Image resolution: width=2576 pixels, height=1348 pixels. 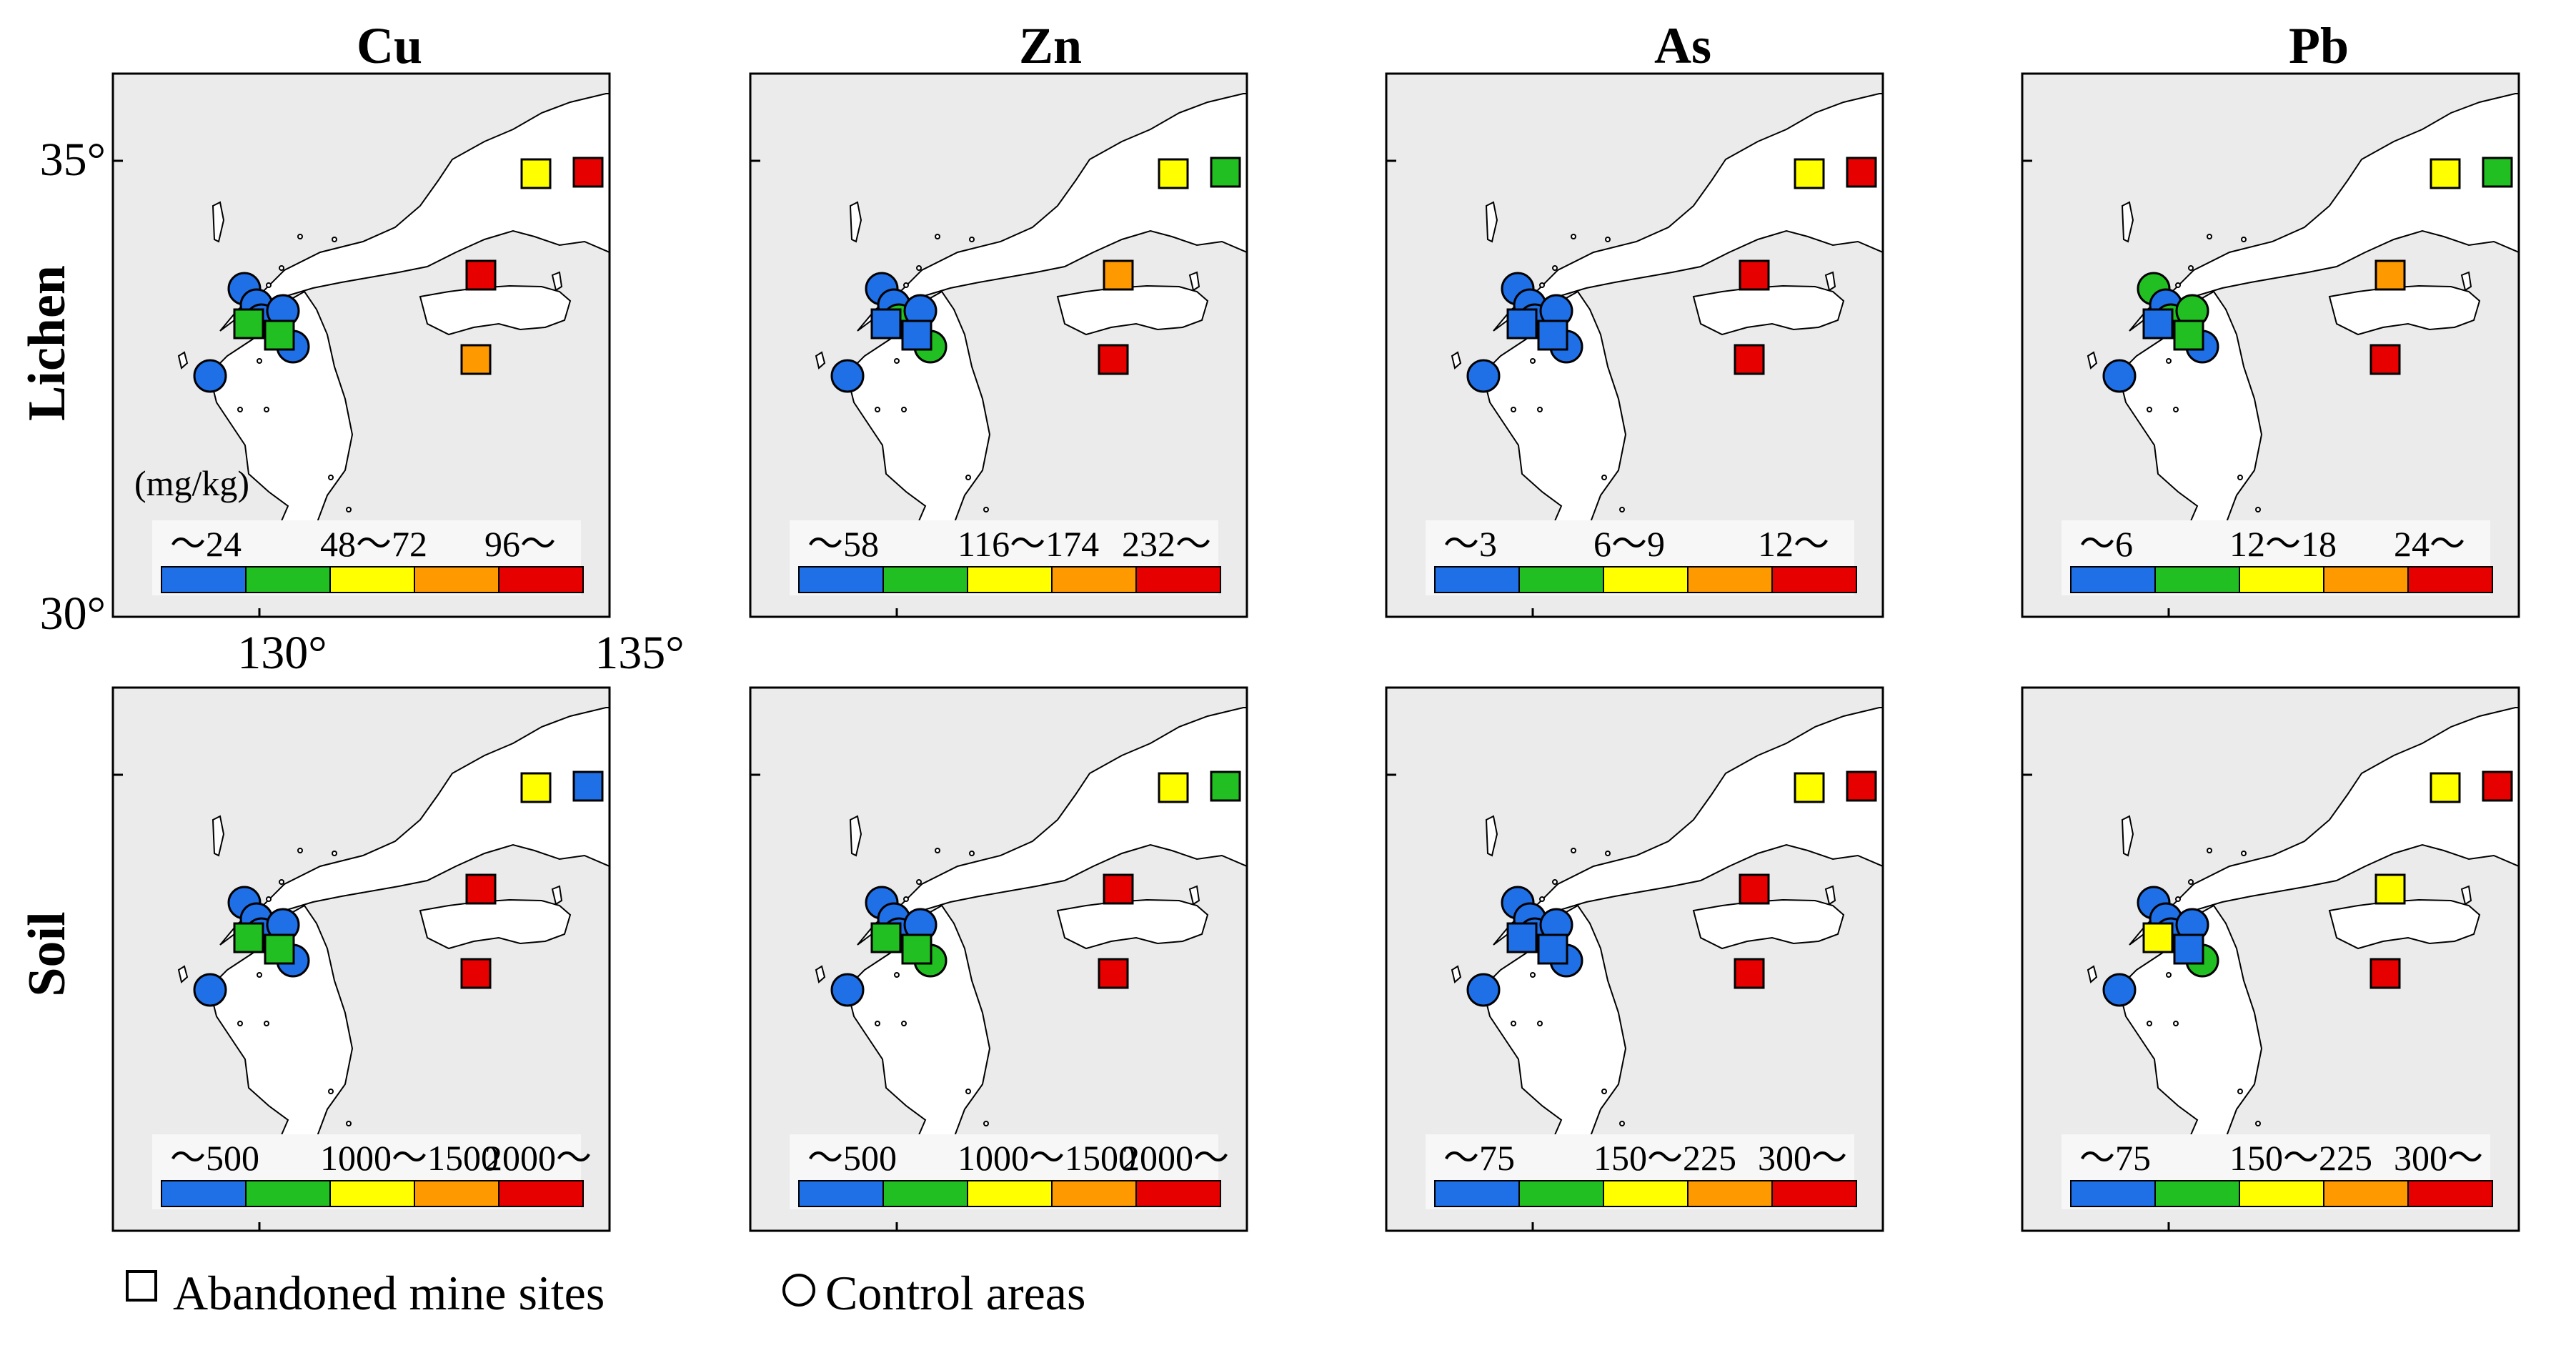 I want to click on legend-square-icon, so click(x=141, y=1286).